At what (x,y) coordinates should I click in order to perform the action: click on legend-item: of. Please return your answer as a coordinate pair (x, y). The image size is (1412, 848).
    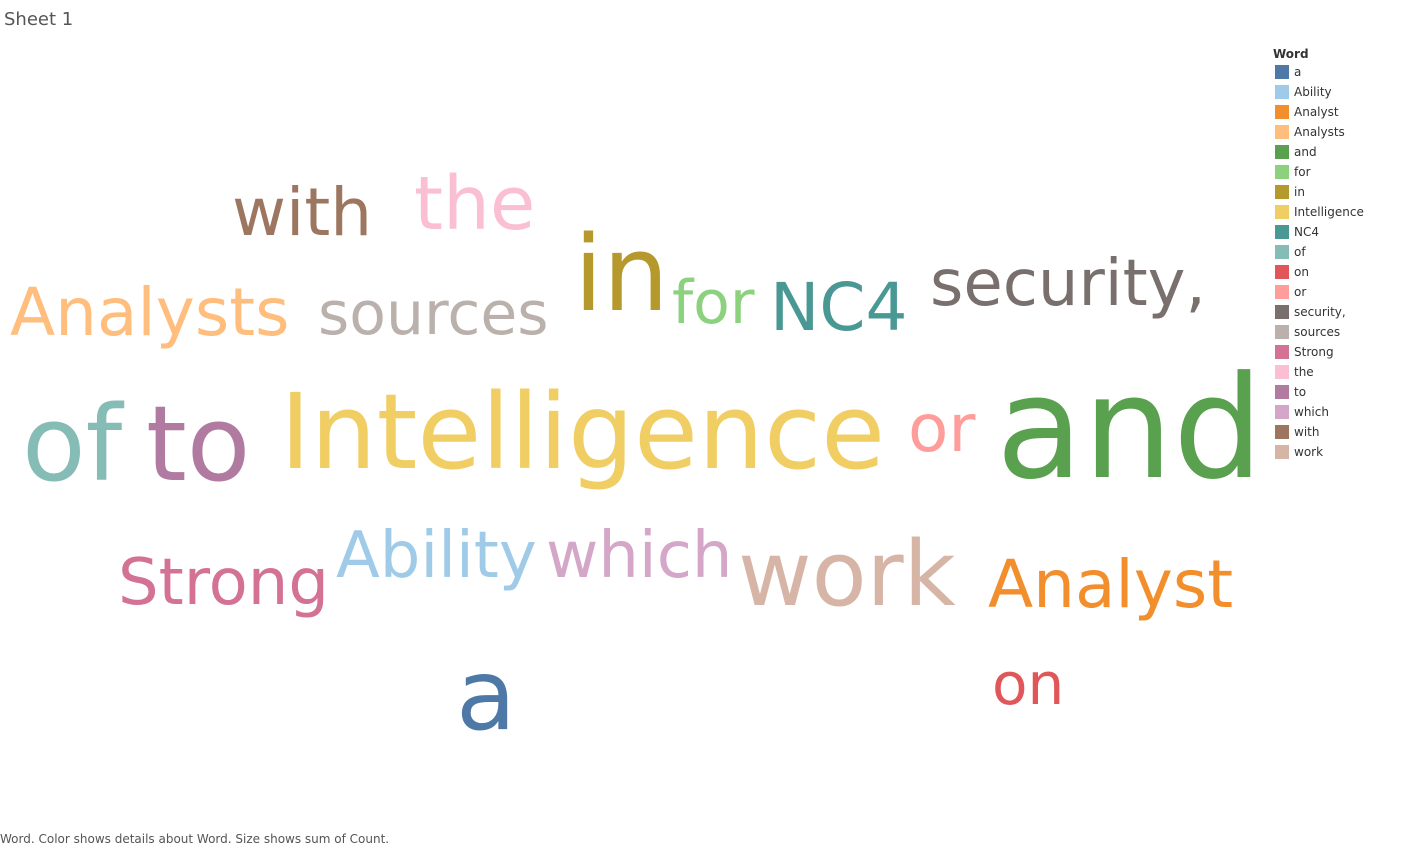
    Looking at the image, I should click on (1340, 252).